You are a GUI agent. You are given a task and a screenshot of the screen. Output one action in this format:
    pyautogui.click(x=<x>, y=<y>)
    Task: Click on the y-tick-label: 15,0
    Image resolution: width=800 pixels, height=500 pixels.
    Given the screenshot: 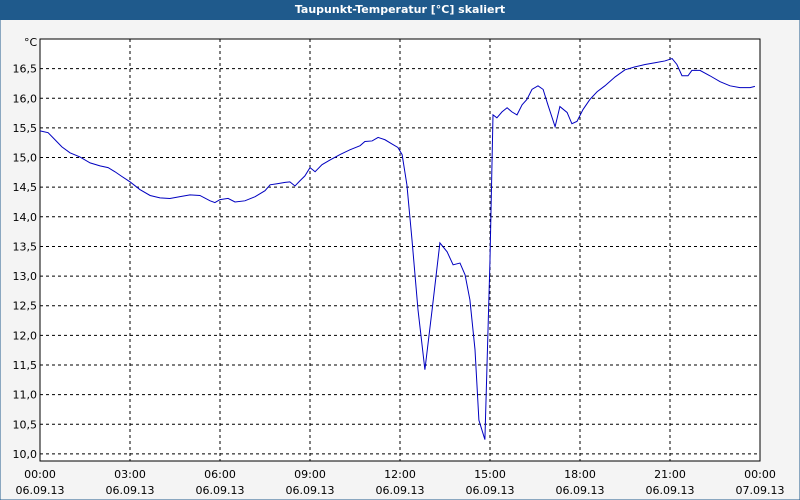 What is the action you would take?
    pyautogui.click(x=25, y=158)
    